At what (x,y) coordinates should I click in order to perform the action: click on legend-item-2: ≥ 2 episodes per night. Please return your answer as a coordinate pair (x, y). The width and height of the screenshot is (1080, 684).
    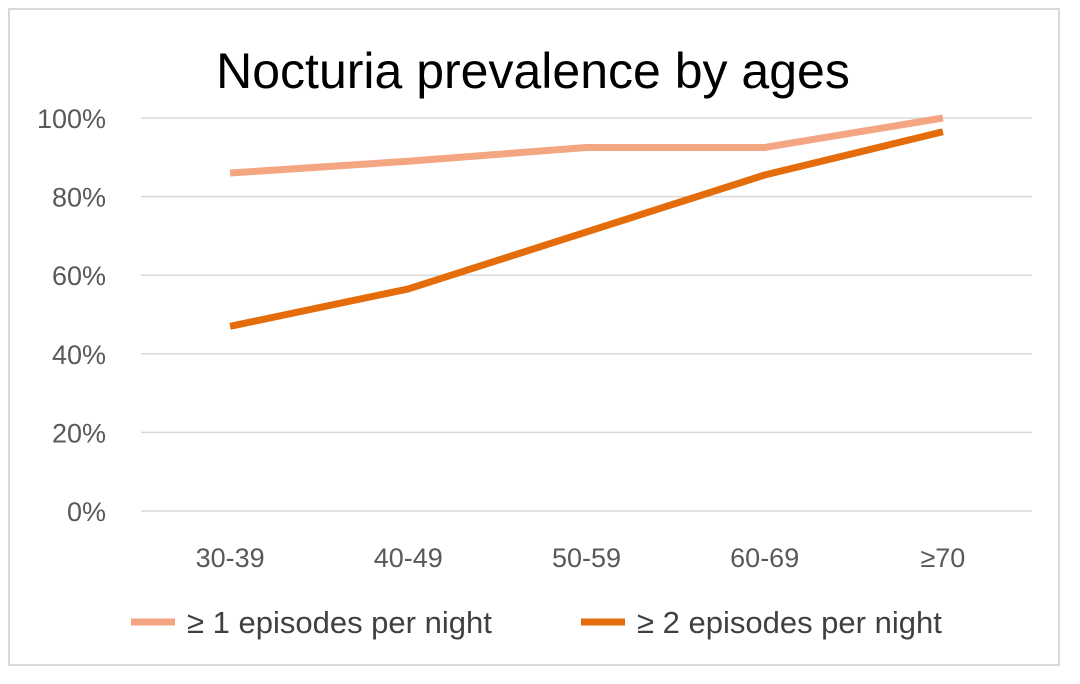
    Looking at the image, I should click on (761, 622).